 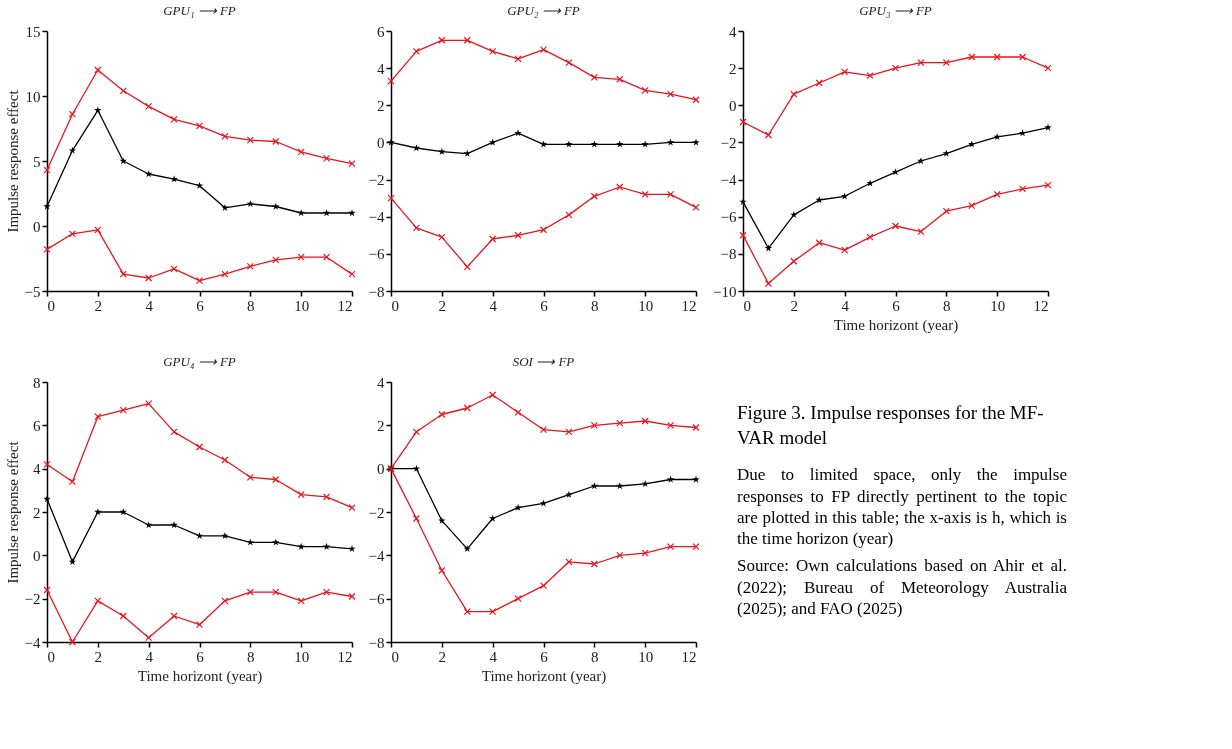 What do you see at coordinates (895, 10) in the screenshot?
I see `chart-title: GPU₃ ⟶ FP` at bounding box center [895, 10].